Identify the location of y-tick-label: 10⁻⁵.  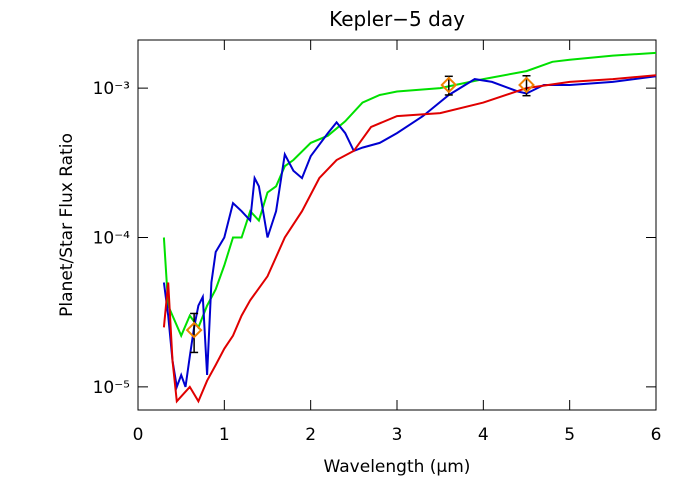
(111, 388).